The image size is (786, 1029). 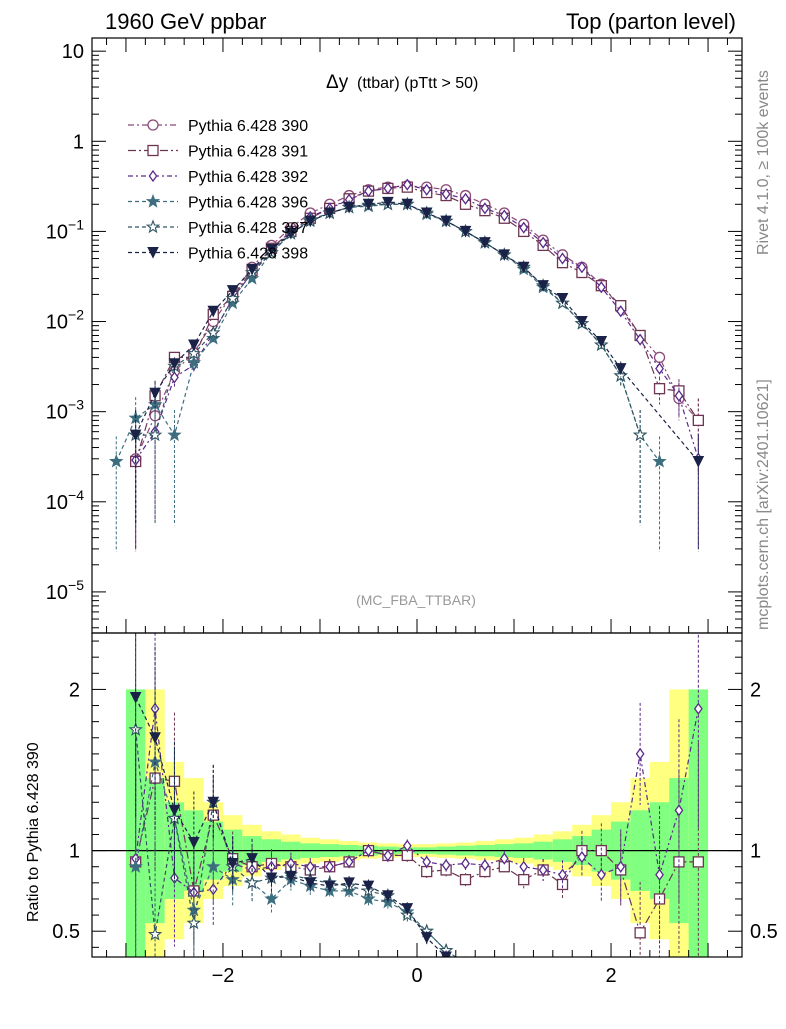 What do you see at coordinates (185, 21) in the screenshot?
I see `header-left: 1960 GeV ppbar` at bounding box center [185, 21].